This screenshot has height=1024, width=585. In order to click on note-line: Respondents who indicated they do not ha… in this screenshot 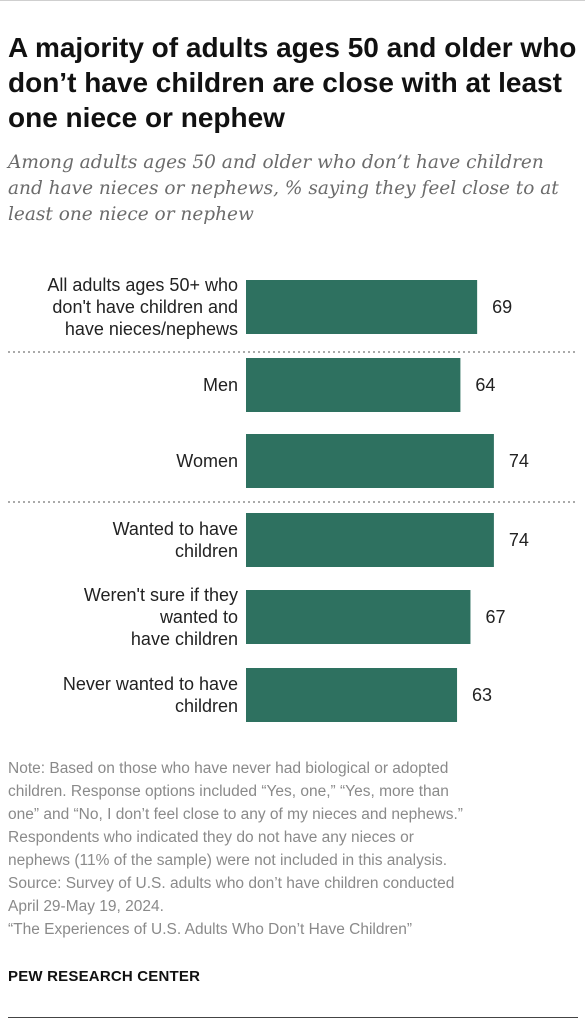, I will do `click(211, 837)`.